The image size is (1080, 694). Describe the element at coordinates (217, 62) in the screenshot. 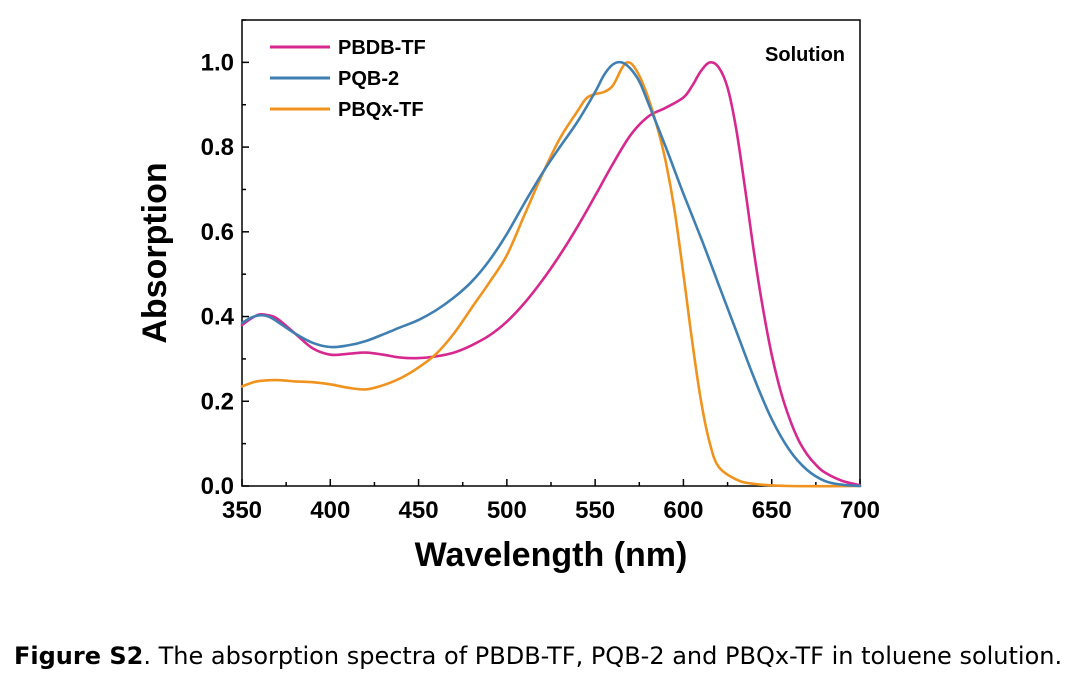

I see `y-tick-label: 1.0` at that location.